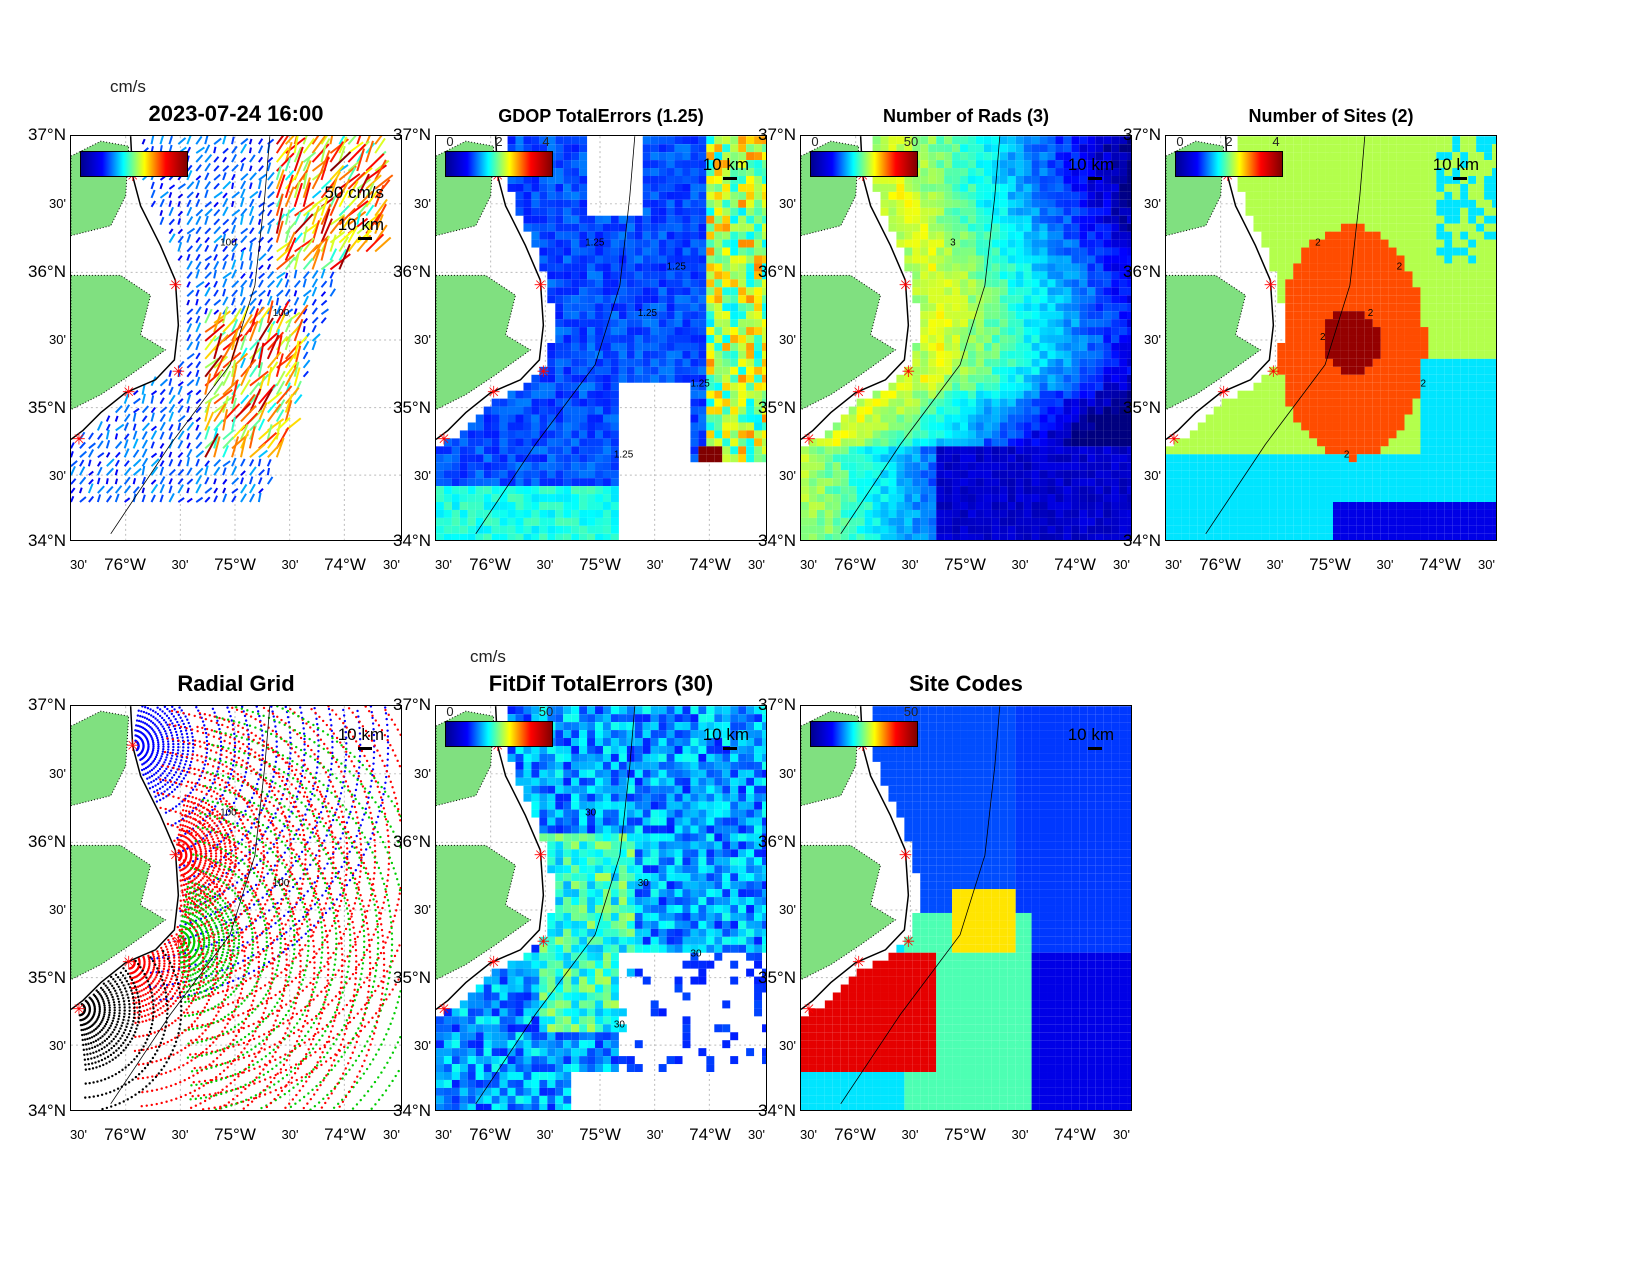 This screenshot has height=1275, width=1650. What do you see at coordinates (128, 86) in the screenshot?
I see `colorbar-unit: cm/s` at bounding box center [128, 86].